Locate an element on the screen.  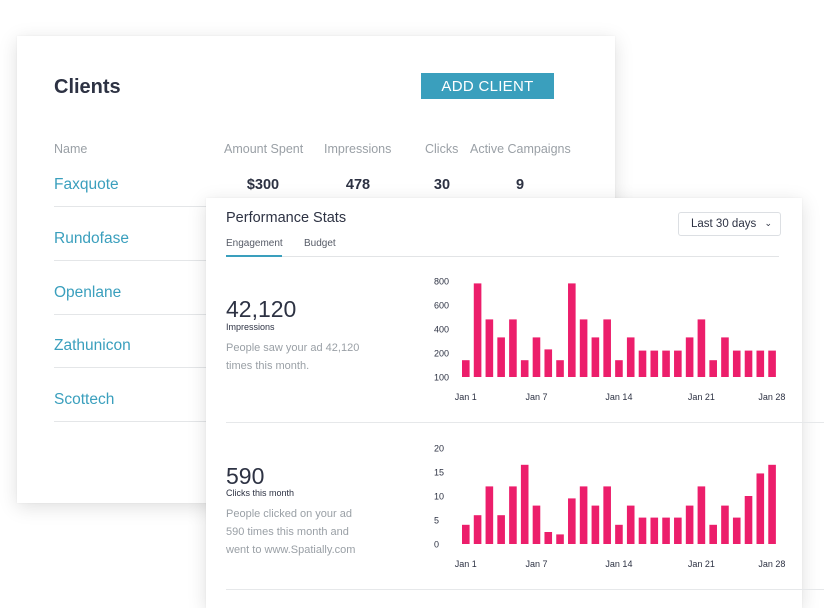
client-clicks: 30 is located at coordinates (442, 185).